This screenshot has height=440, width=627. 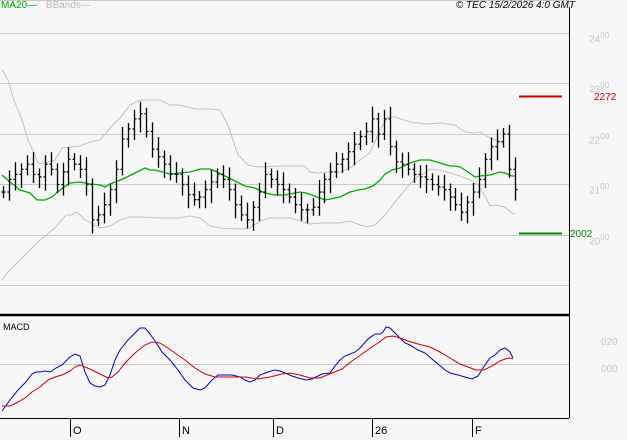 What do you see at coordinates (515, 5) in the screenshot?
I see `copyright-timestamp: © TEC 15/2/2026 4:0 GMT` at bounding box center [515, 5].